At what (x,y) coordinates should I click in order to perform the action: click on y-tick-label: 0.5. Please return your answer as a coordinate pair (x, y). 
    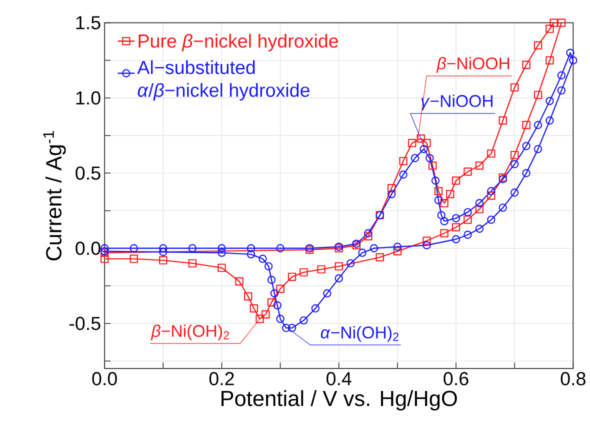
    Looking at the image, I should click on (88, 173).